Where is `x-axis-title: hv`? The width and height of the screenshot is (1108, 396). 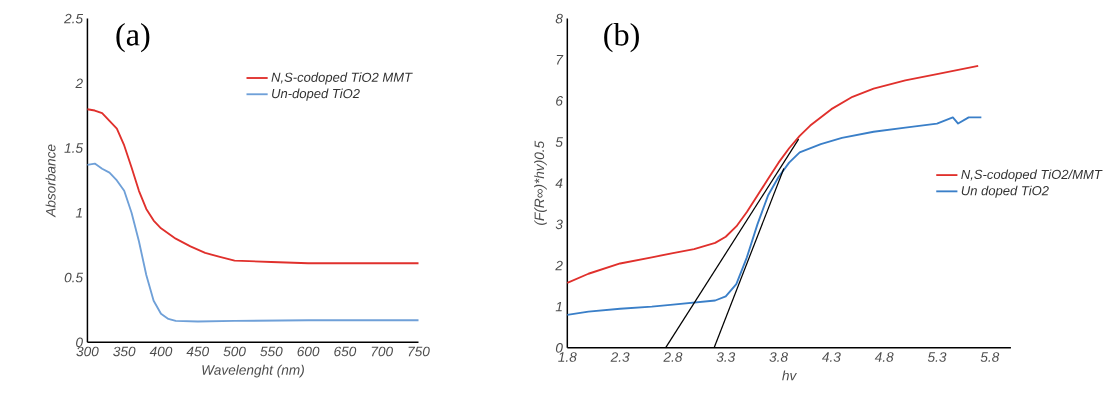
x-axis-title: hv is located at coordinates (789, 375).